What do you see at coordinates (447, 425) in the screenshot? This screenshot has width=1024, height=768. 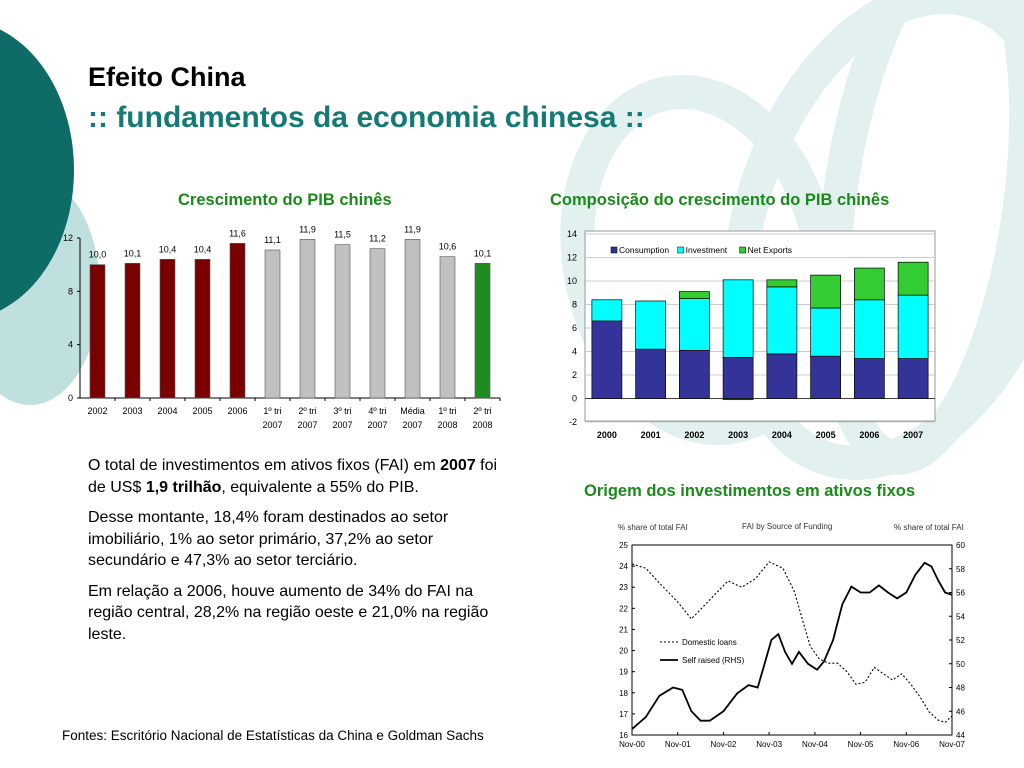 I see `x-tick-label: 2008` at bounding box center [447, 425].